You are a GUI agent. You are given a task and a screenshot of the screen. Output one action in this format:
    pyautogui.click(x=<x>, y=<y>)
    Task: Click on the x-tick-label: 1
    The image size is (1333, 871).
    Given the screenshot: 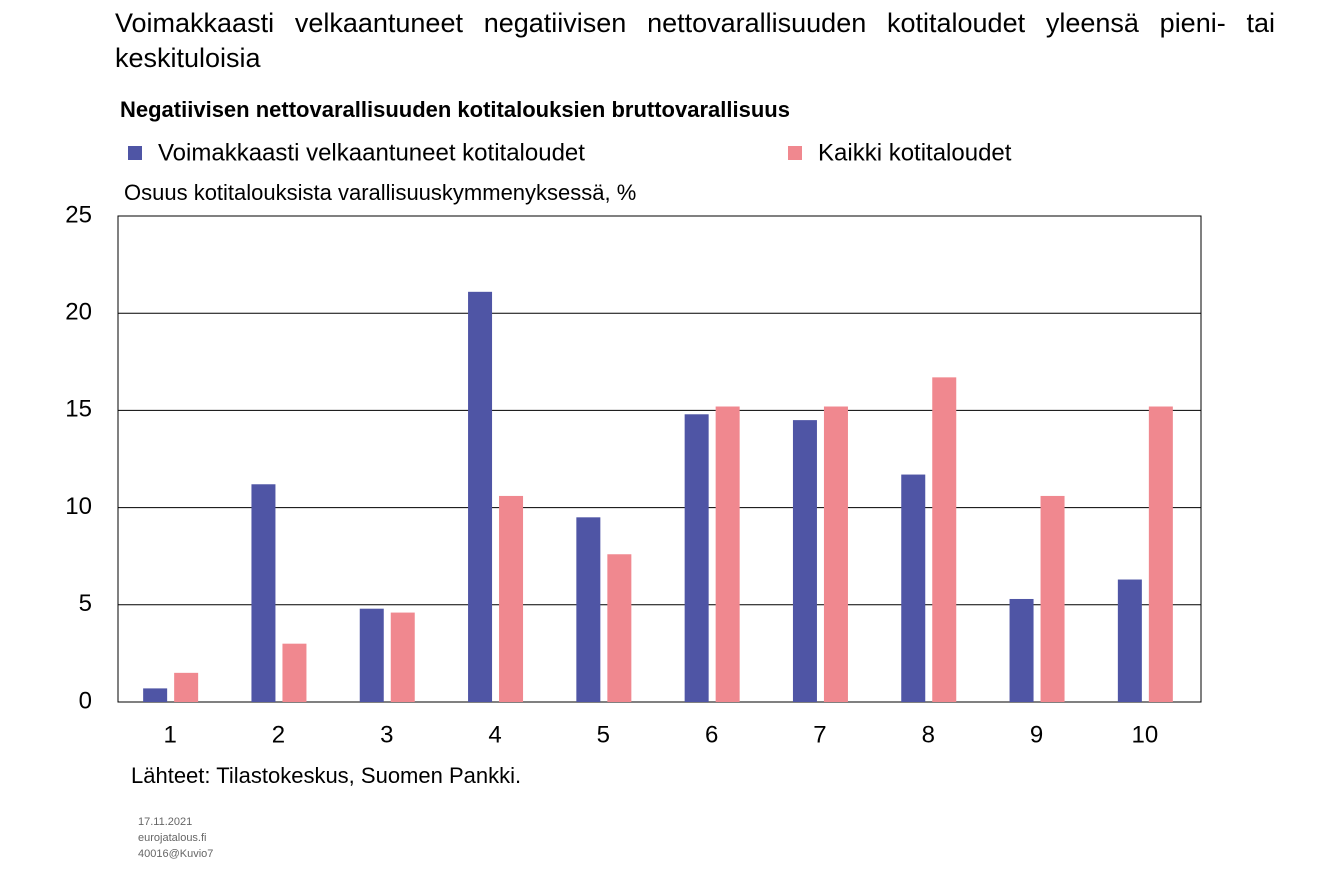 What is the action you would take?
    pyautogui.click(x=169, y=734)
    